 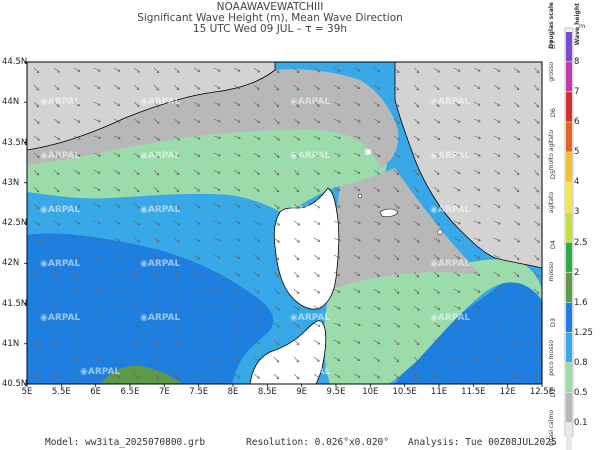 I want to click on arpal-watermark: ◉ARPAL, so click(x=160, y=264).